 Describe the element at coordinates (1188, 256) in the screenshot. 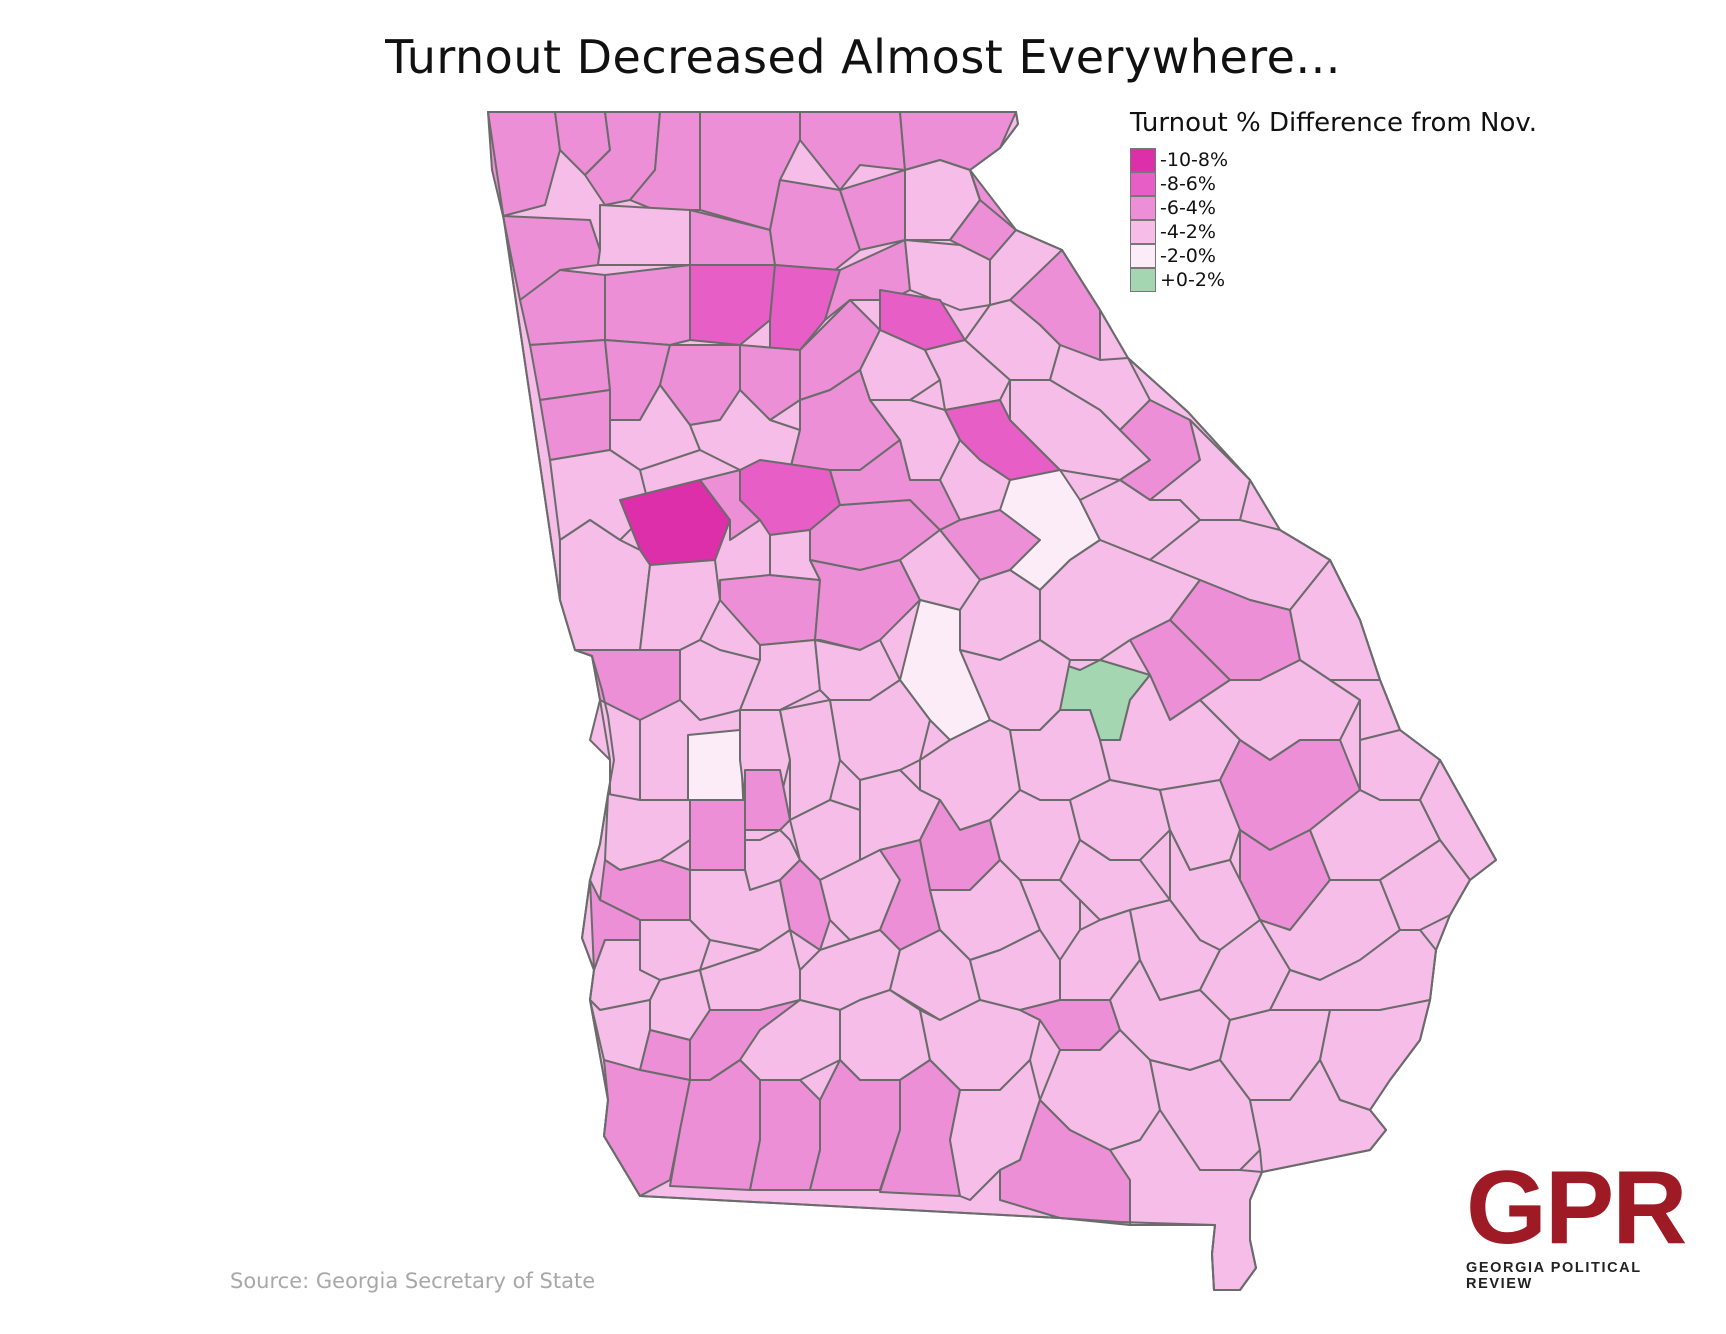

I see `legend-label: -2-0%` at that location.